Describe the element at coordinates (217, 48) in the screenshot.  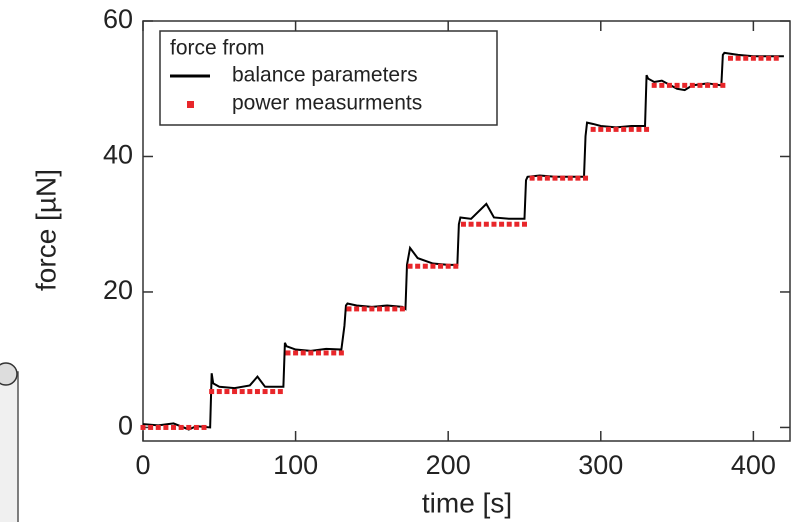
I see `legend-title: force from` at that location.